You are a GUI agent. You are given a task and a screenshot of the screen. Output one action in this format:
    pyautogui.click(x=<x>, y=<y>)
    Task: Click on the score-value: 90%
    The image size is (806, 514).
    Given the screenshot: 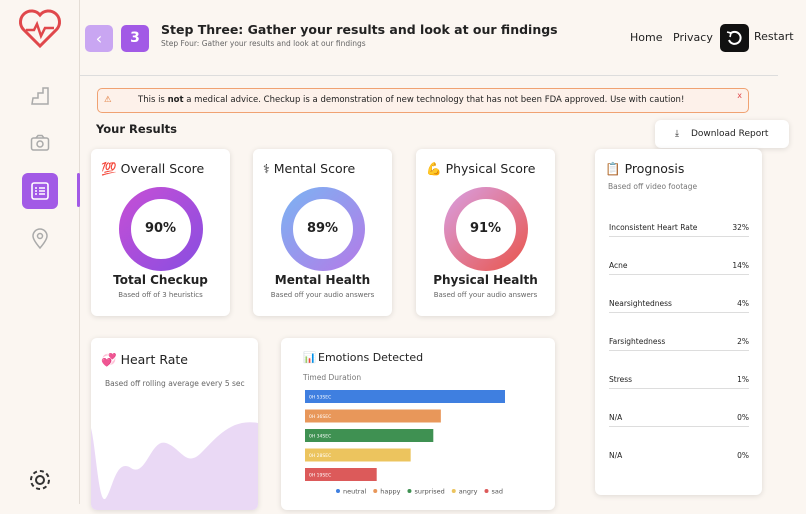 What is the action you would take?
    pyautogui.click(x=160, y=228)
    